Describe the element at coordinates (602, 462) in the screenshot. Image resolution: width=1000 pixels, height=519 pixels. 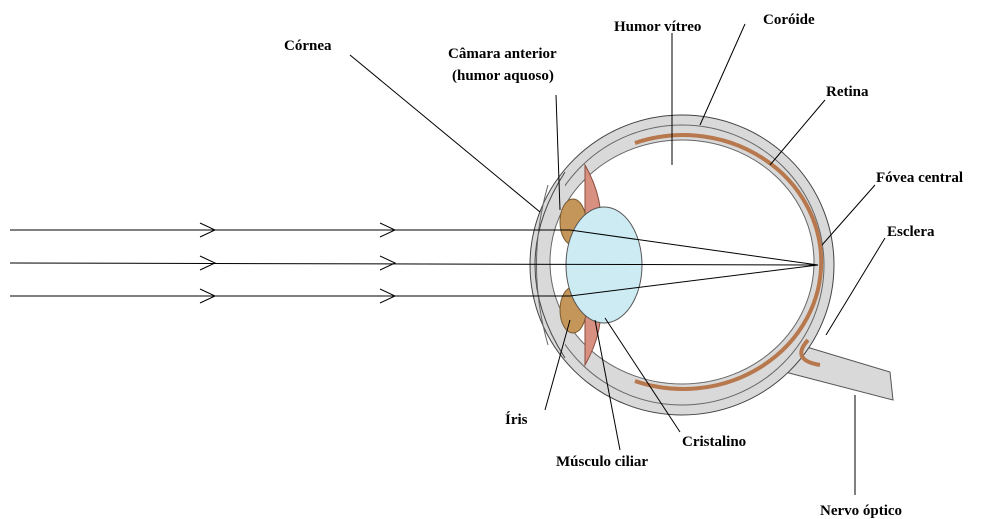
I see `label-ciliary-muscle: Músculo ciliar` at that location.